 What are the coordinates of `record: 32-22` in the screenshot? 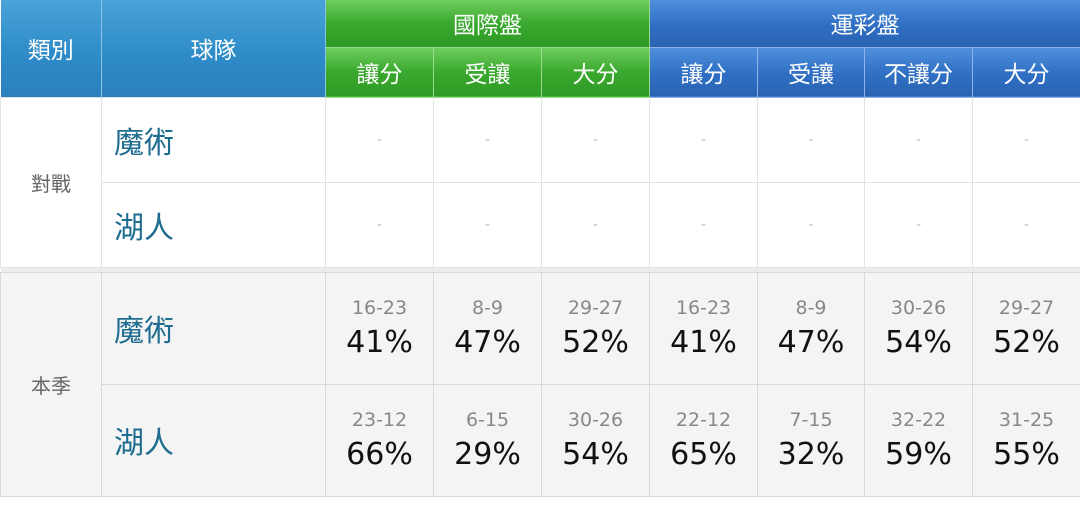 It's located at (918, 419).